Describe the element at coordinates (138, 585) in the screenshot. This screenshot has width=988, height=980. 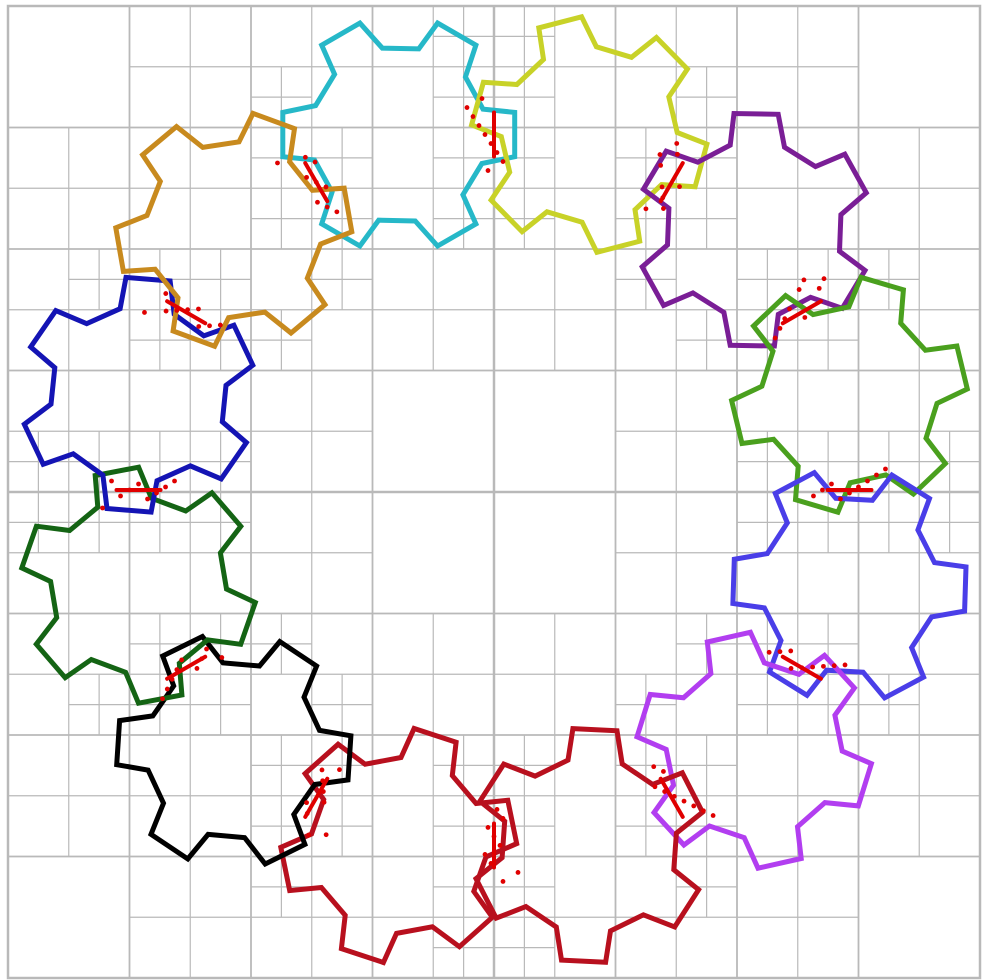
I see `gear-dark-green` at that location.